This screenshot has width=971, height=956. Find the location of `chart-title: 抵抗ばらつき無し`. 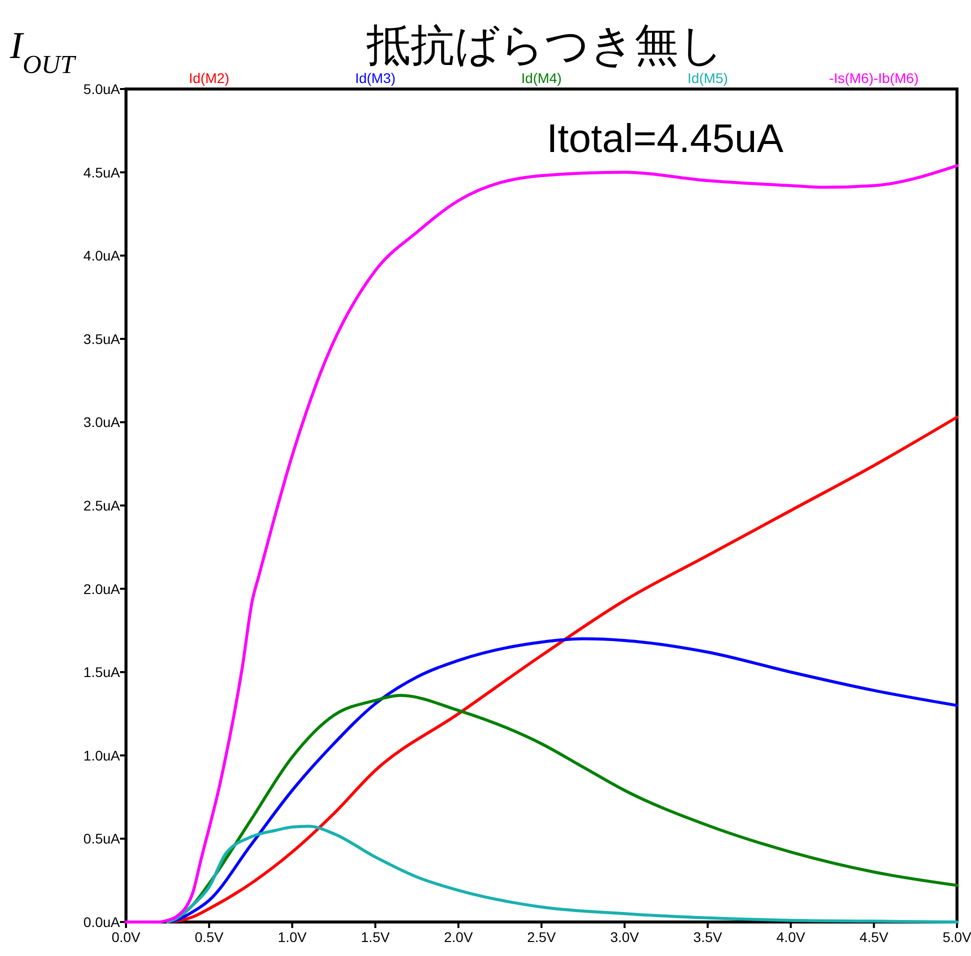

chart-title: 抵抗ばらつき無し is located at coordinates (545, 45).